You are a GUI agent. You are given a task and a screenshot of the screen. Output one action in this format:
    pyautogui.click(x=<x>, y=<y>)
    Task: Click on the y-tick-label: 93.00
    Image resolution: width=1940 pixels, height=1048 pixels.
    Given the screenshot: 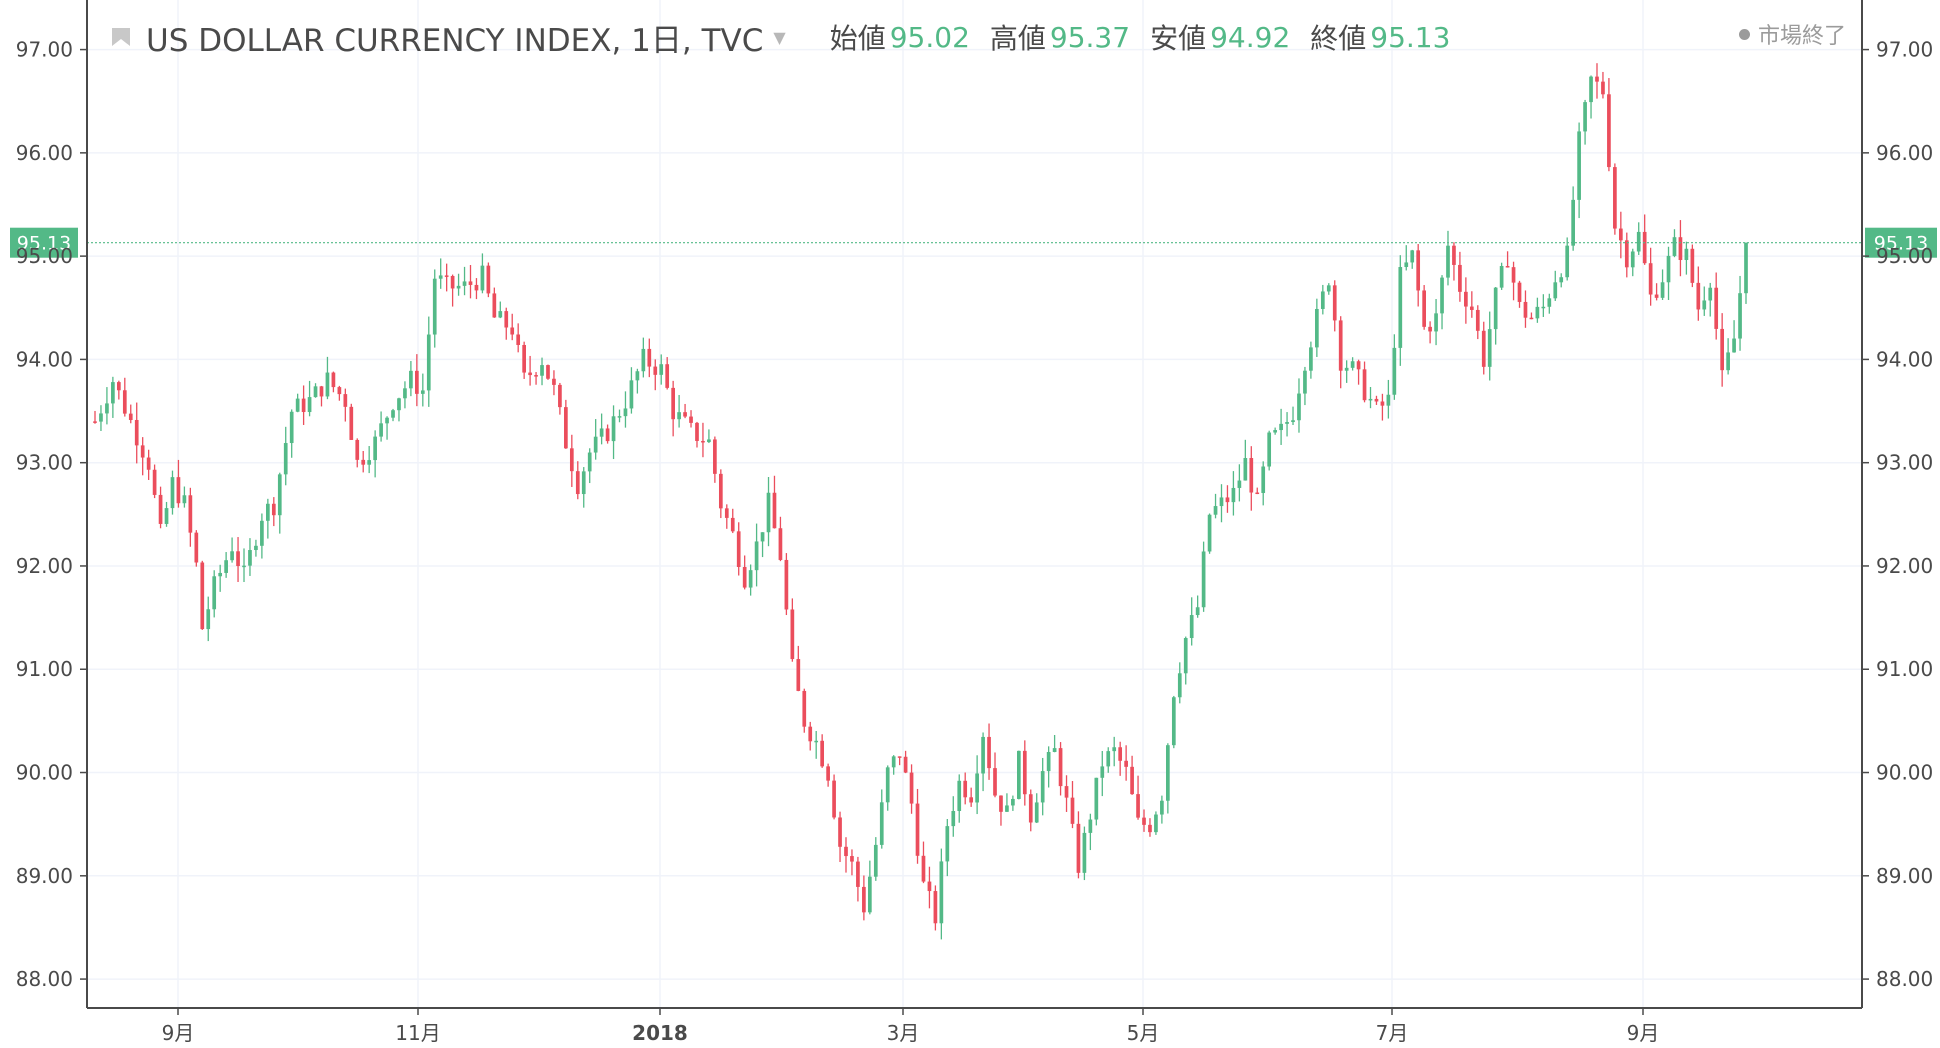 What is the action you would take?
    pyautogui.click(x=44, y=463)
    